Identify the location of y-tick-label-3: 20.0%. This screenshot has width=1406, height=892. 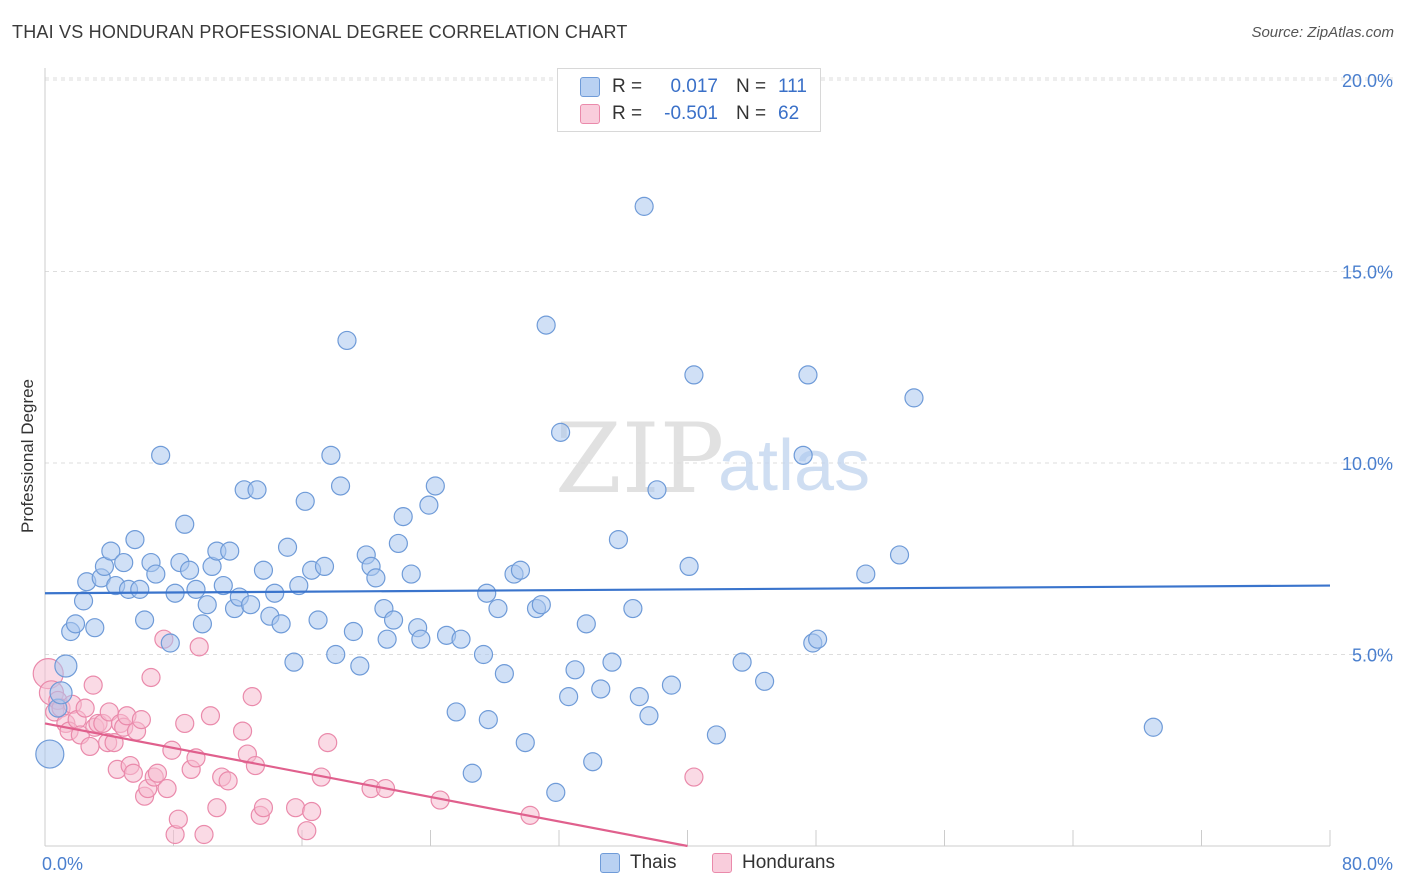
(1367, 81).